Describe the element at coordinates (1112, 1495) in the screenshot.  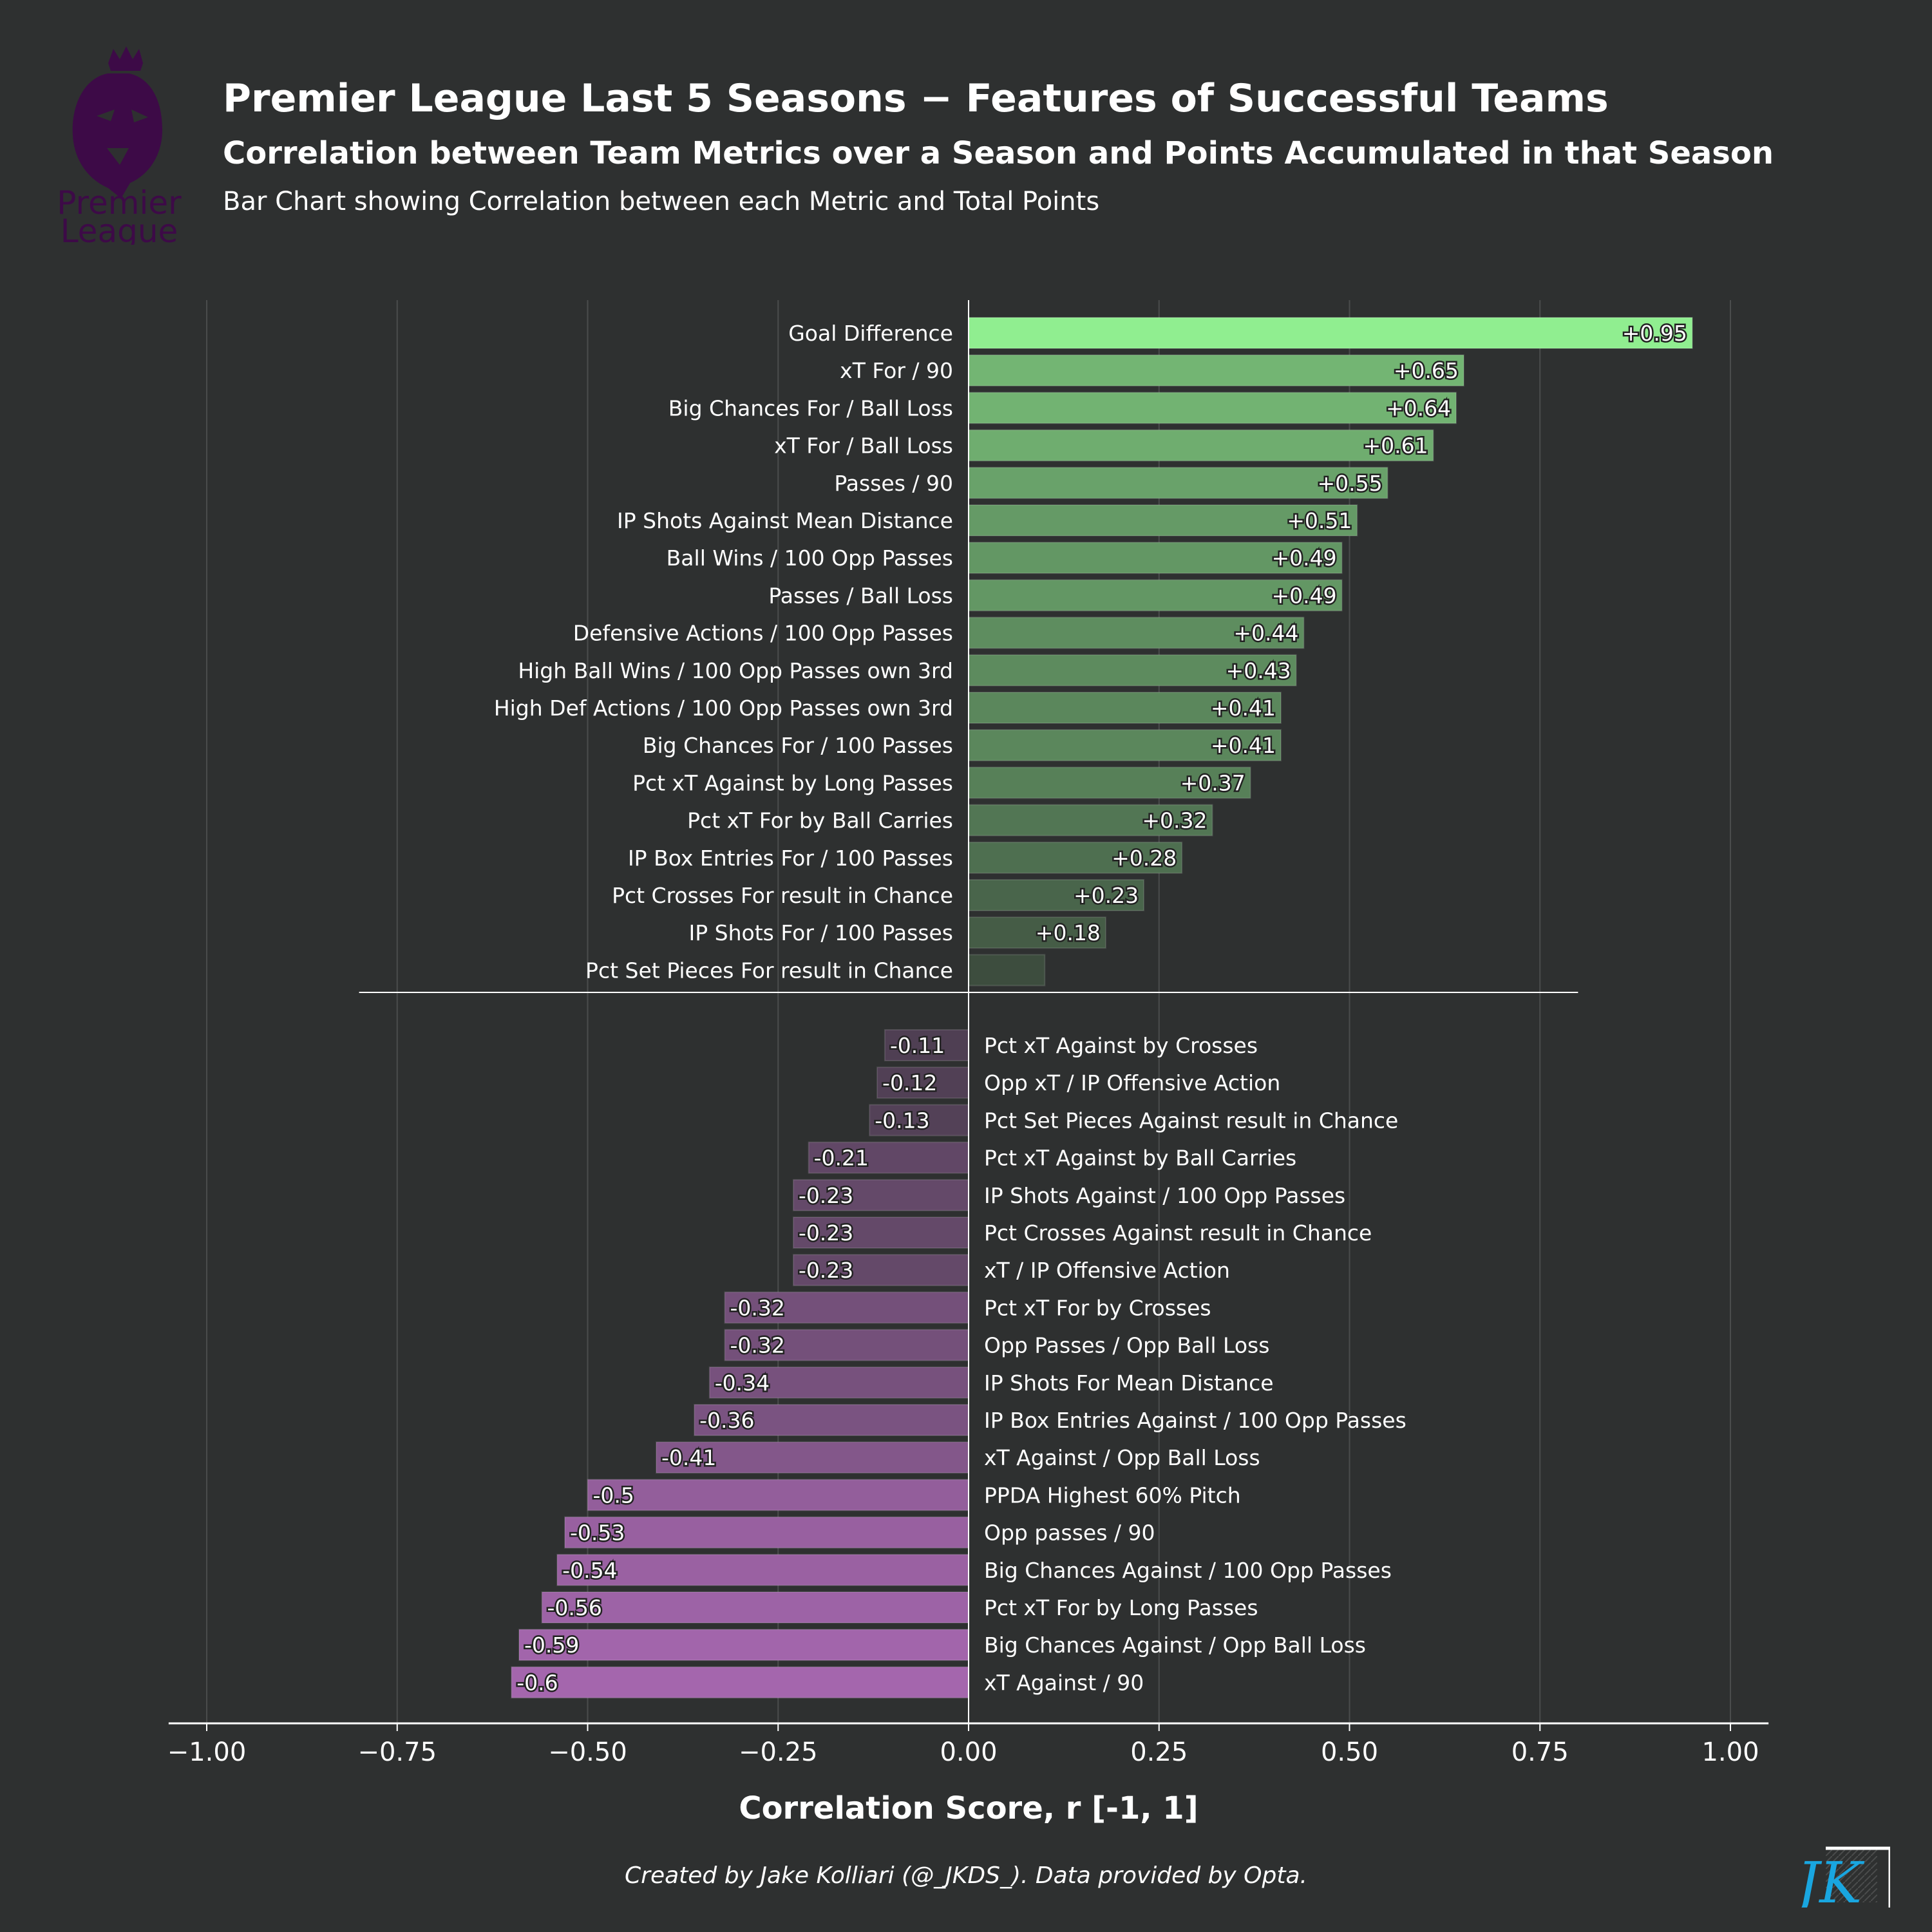
I see `category-label: PPDA Highest 60% Pitch` at that location.